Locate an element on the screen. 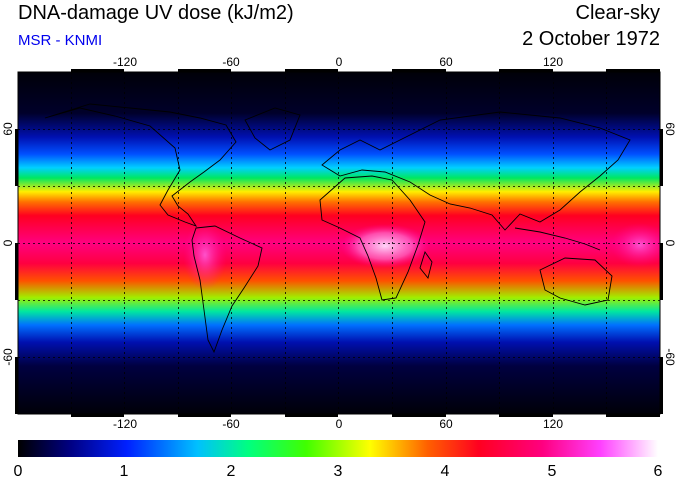 Image resolution: width=678 pixels, height=480 pixels. africa-outline is located at coordinates (372, 238).